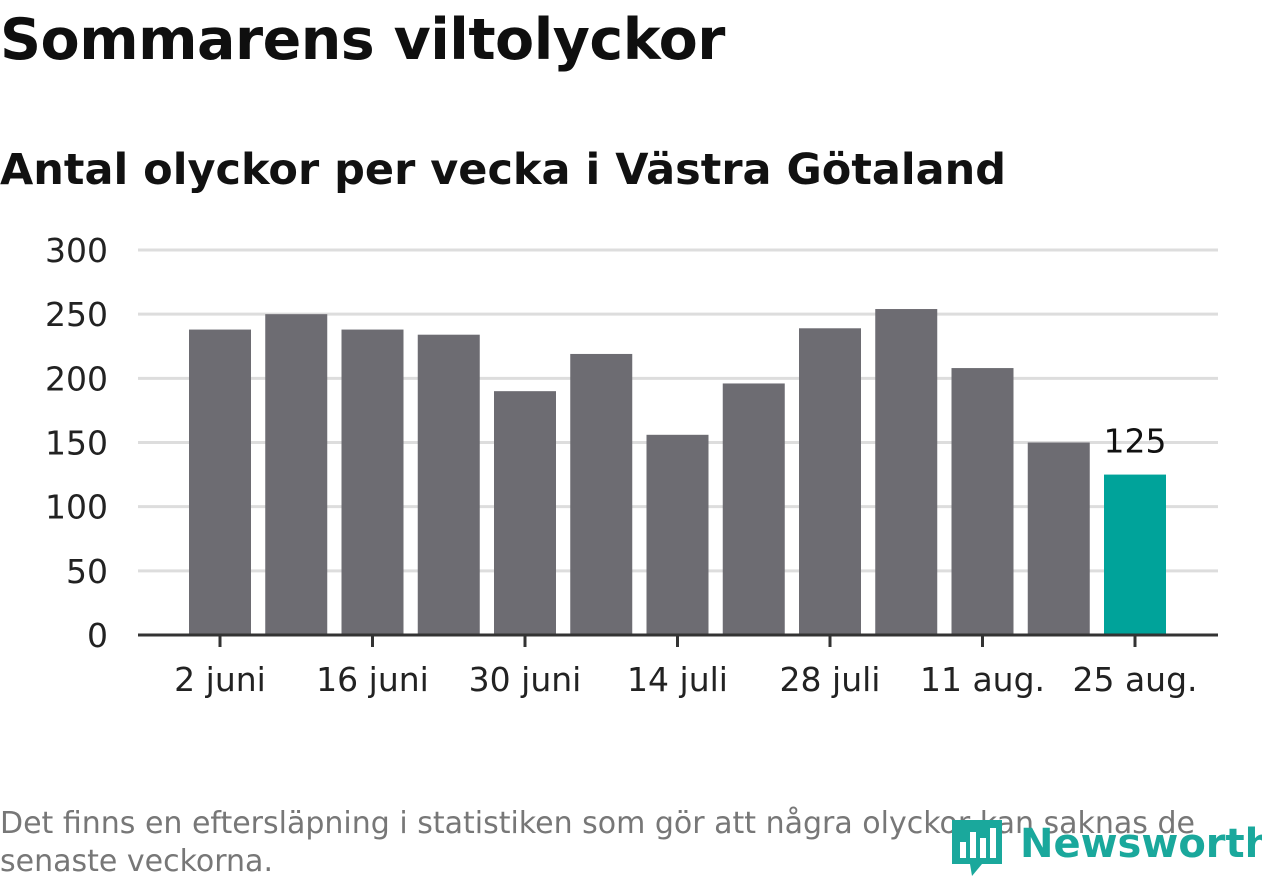 The image size is (1262, 882). Describe the element at coordinates (1134, 679) in the screenshot. I see `x-tick-label: 25 aug.` at that location.